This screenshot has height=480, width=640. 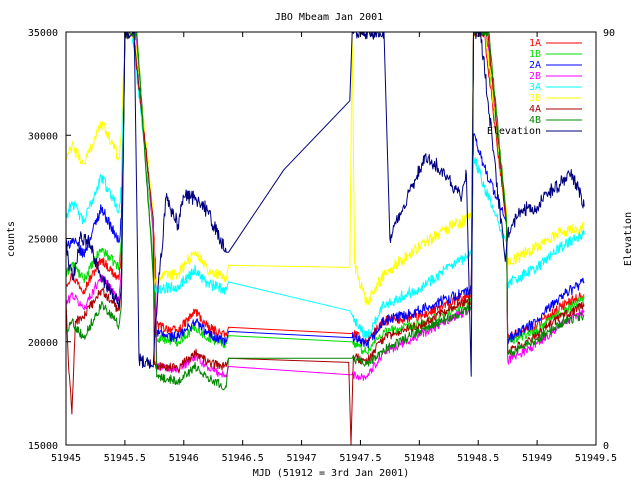 I want to click on y-tick-label: 25000, so click(x=43, y=240).